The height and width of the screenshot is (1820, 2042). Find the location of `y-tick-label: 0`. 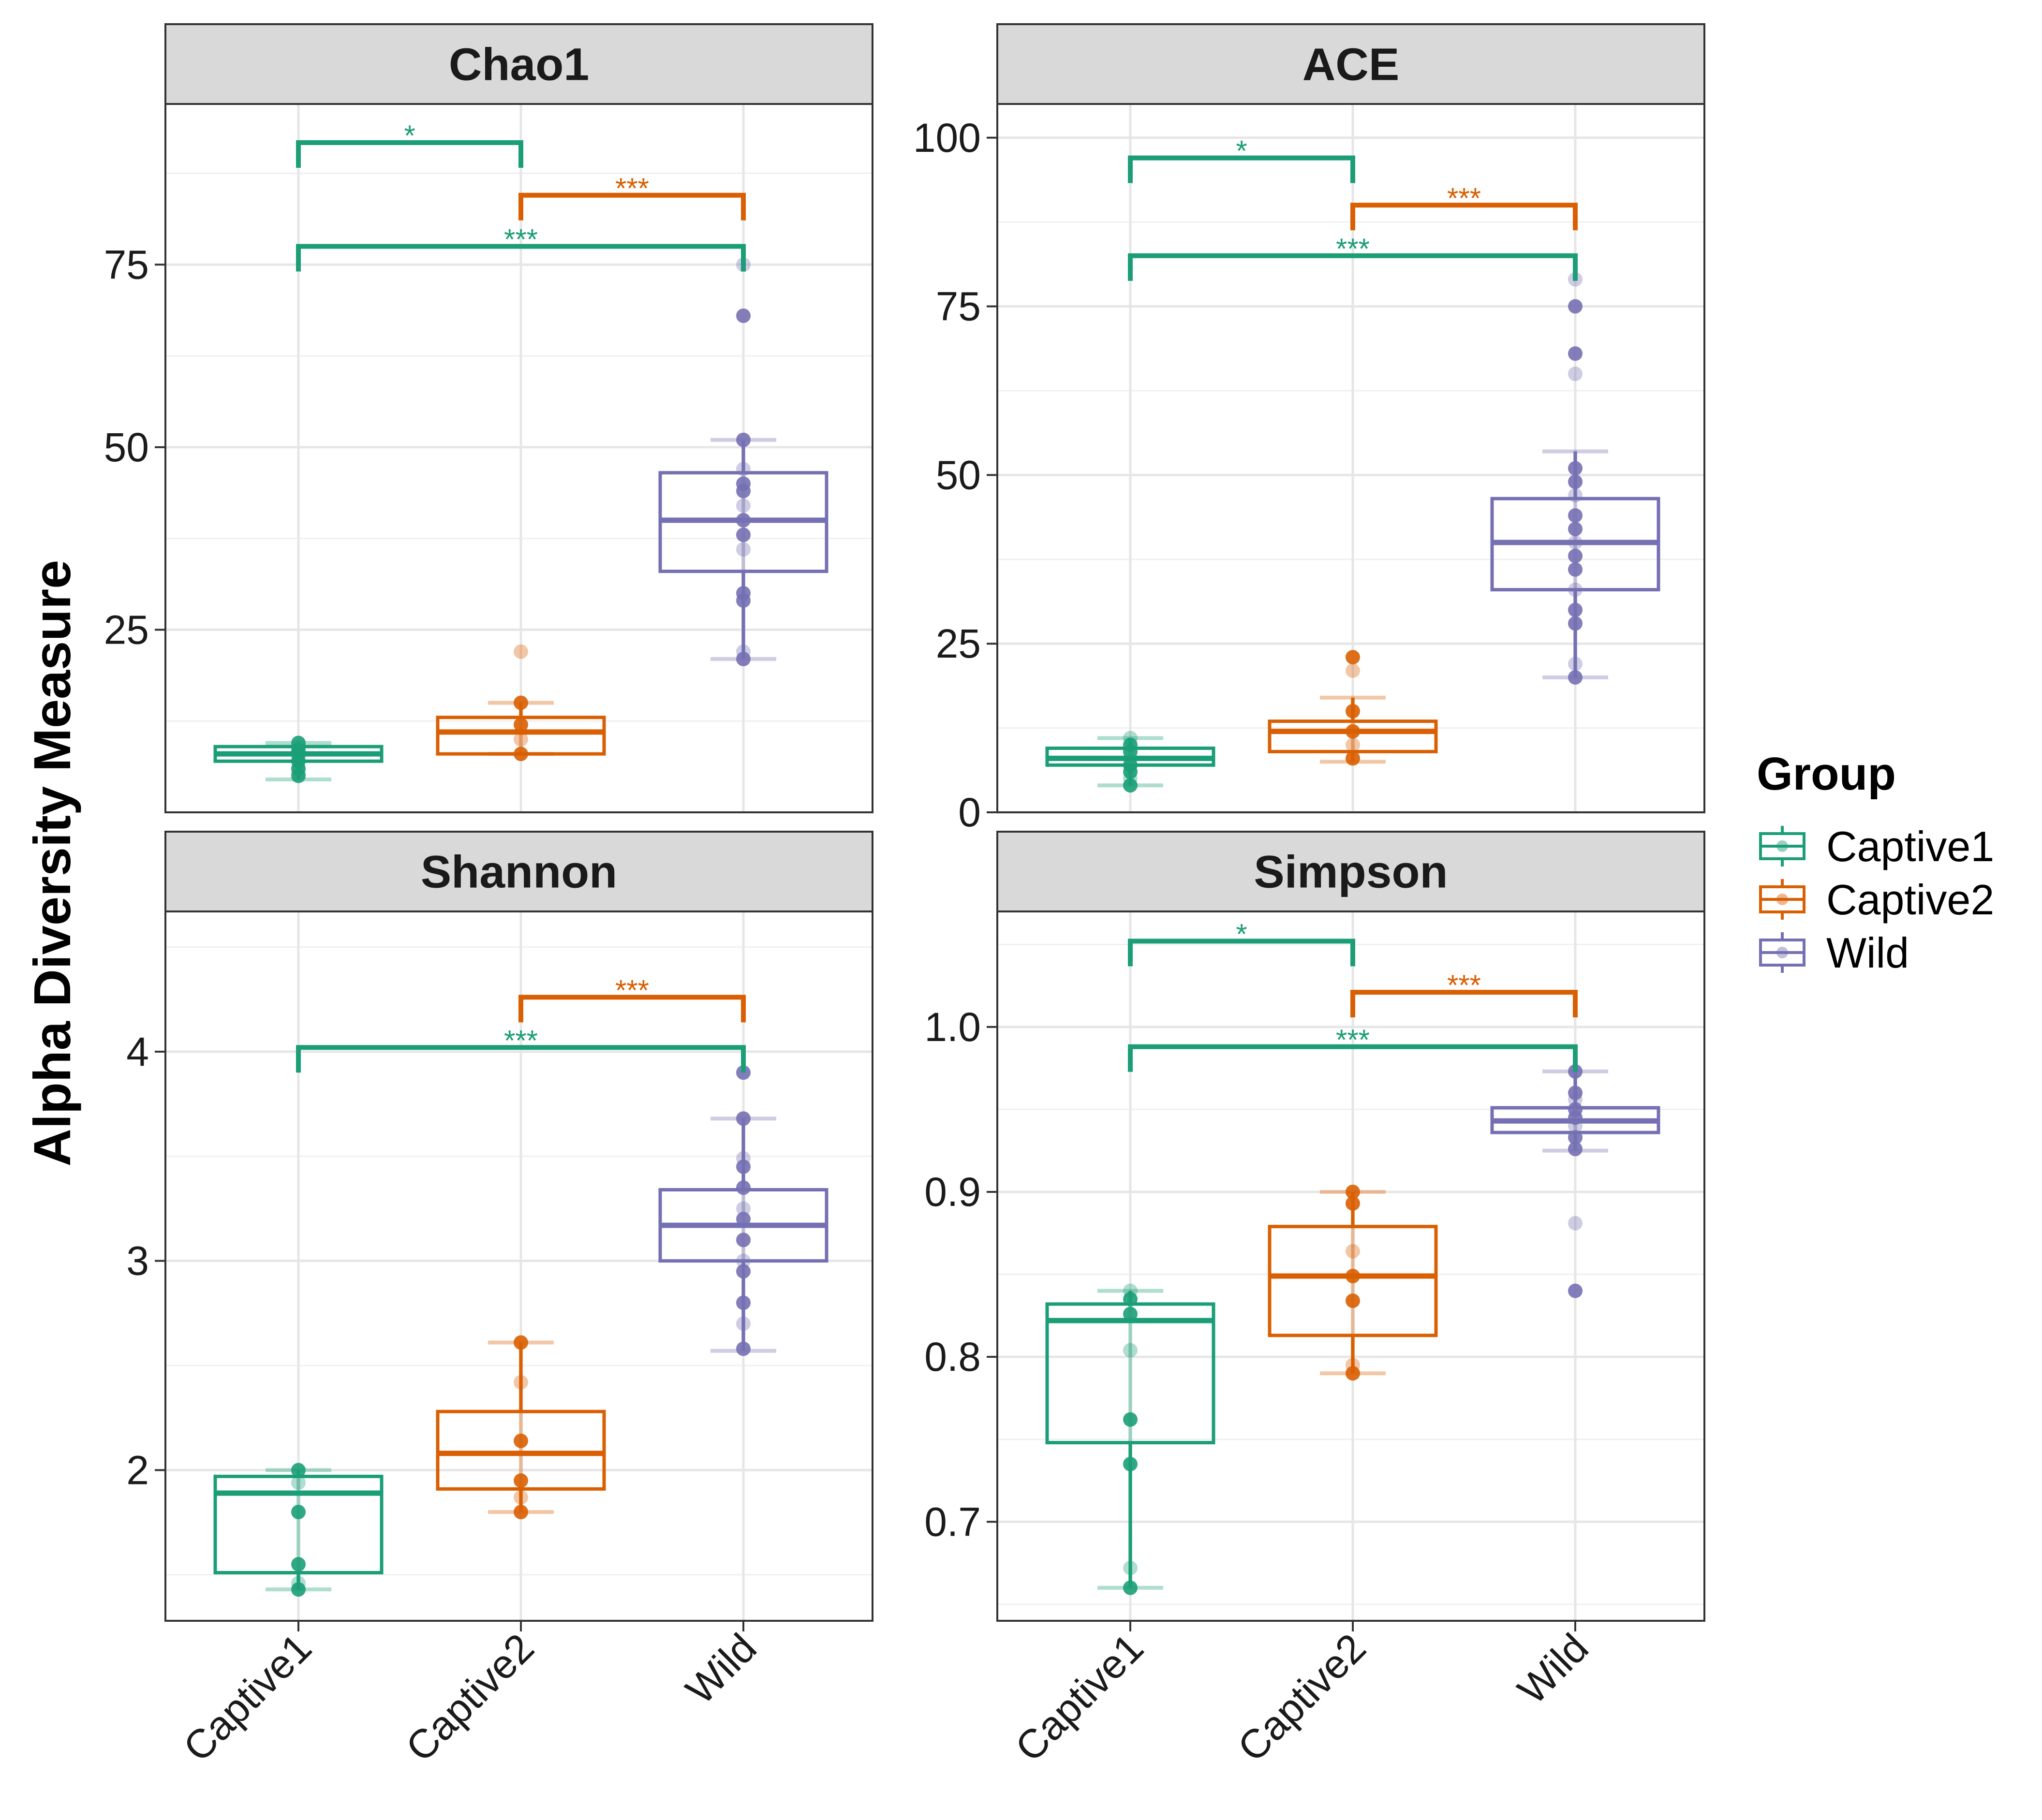

y-tick-label: 0 is located at coordinates (970, 813).